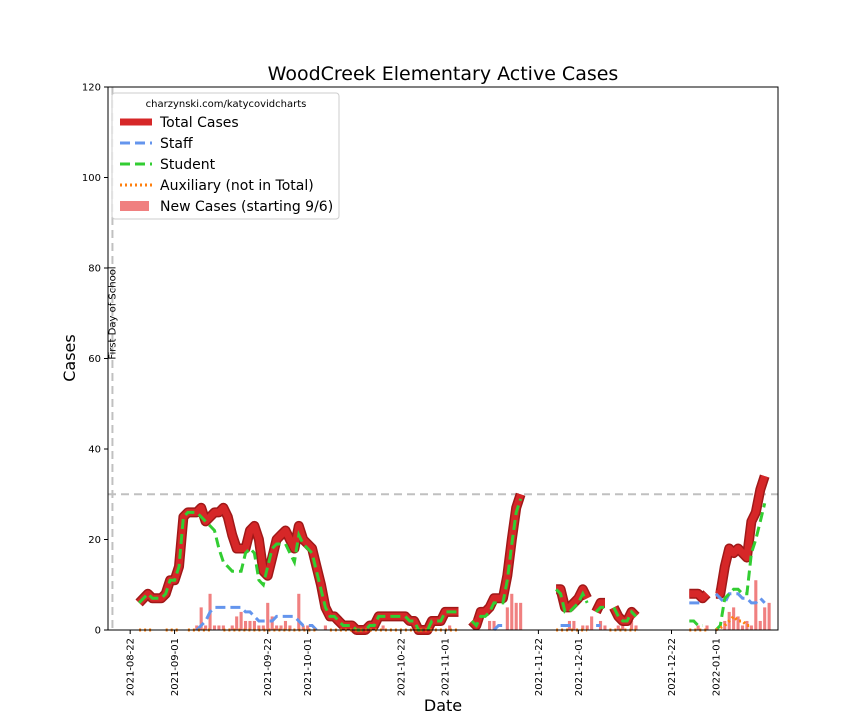 The image size is (864, 720). I want to click on y-tick-label: 20, so click(94, 540).